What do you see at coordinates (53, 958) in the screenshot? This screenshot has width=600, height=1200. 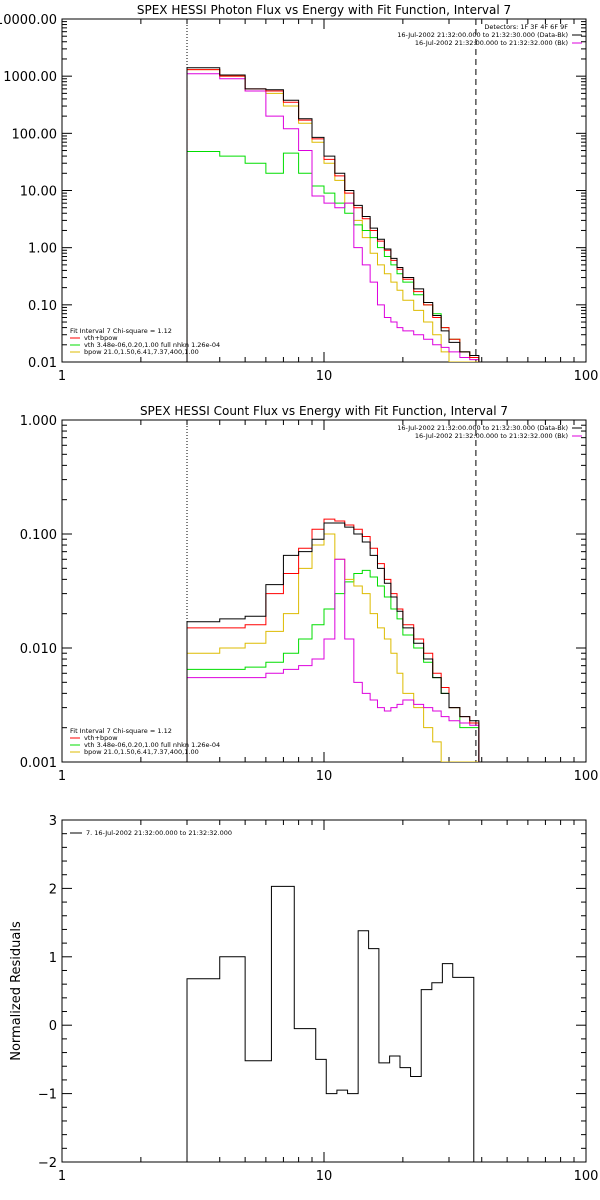 I see `y-tick-label: 1` at bounding box center [53, 958].